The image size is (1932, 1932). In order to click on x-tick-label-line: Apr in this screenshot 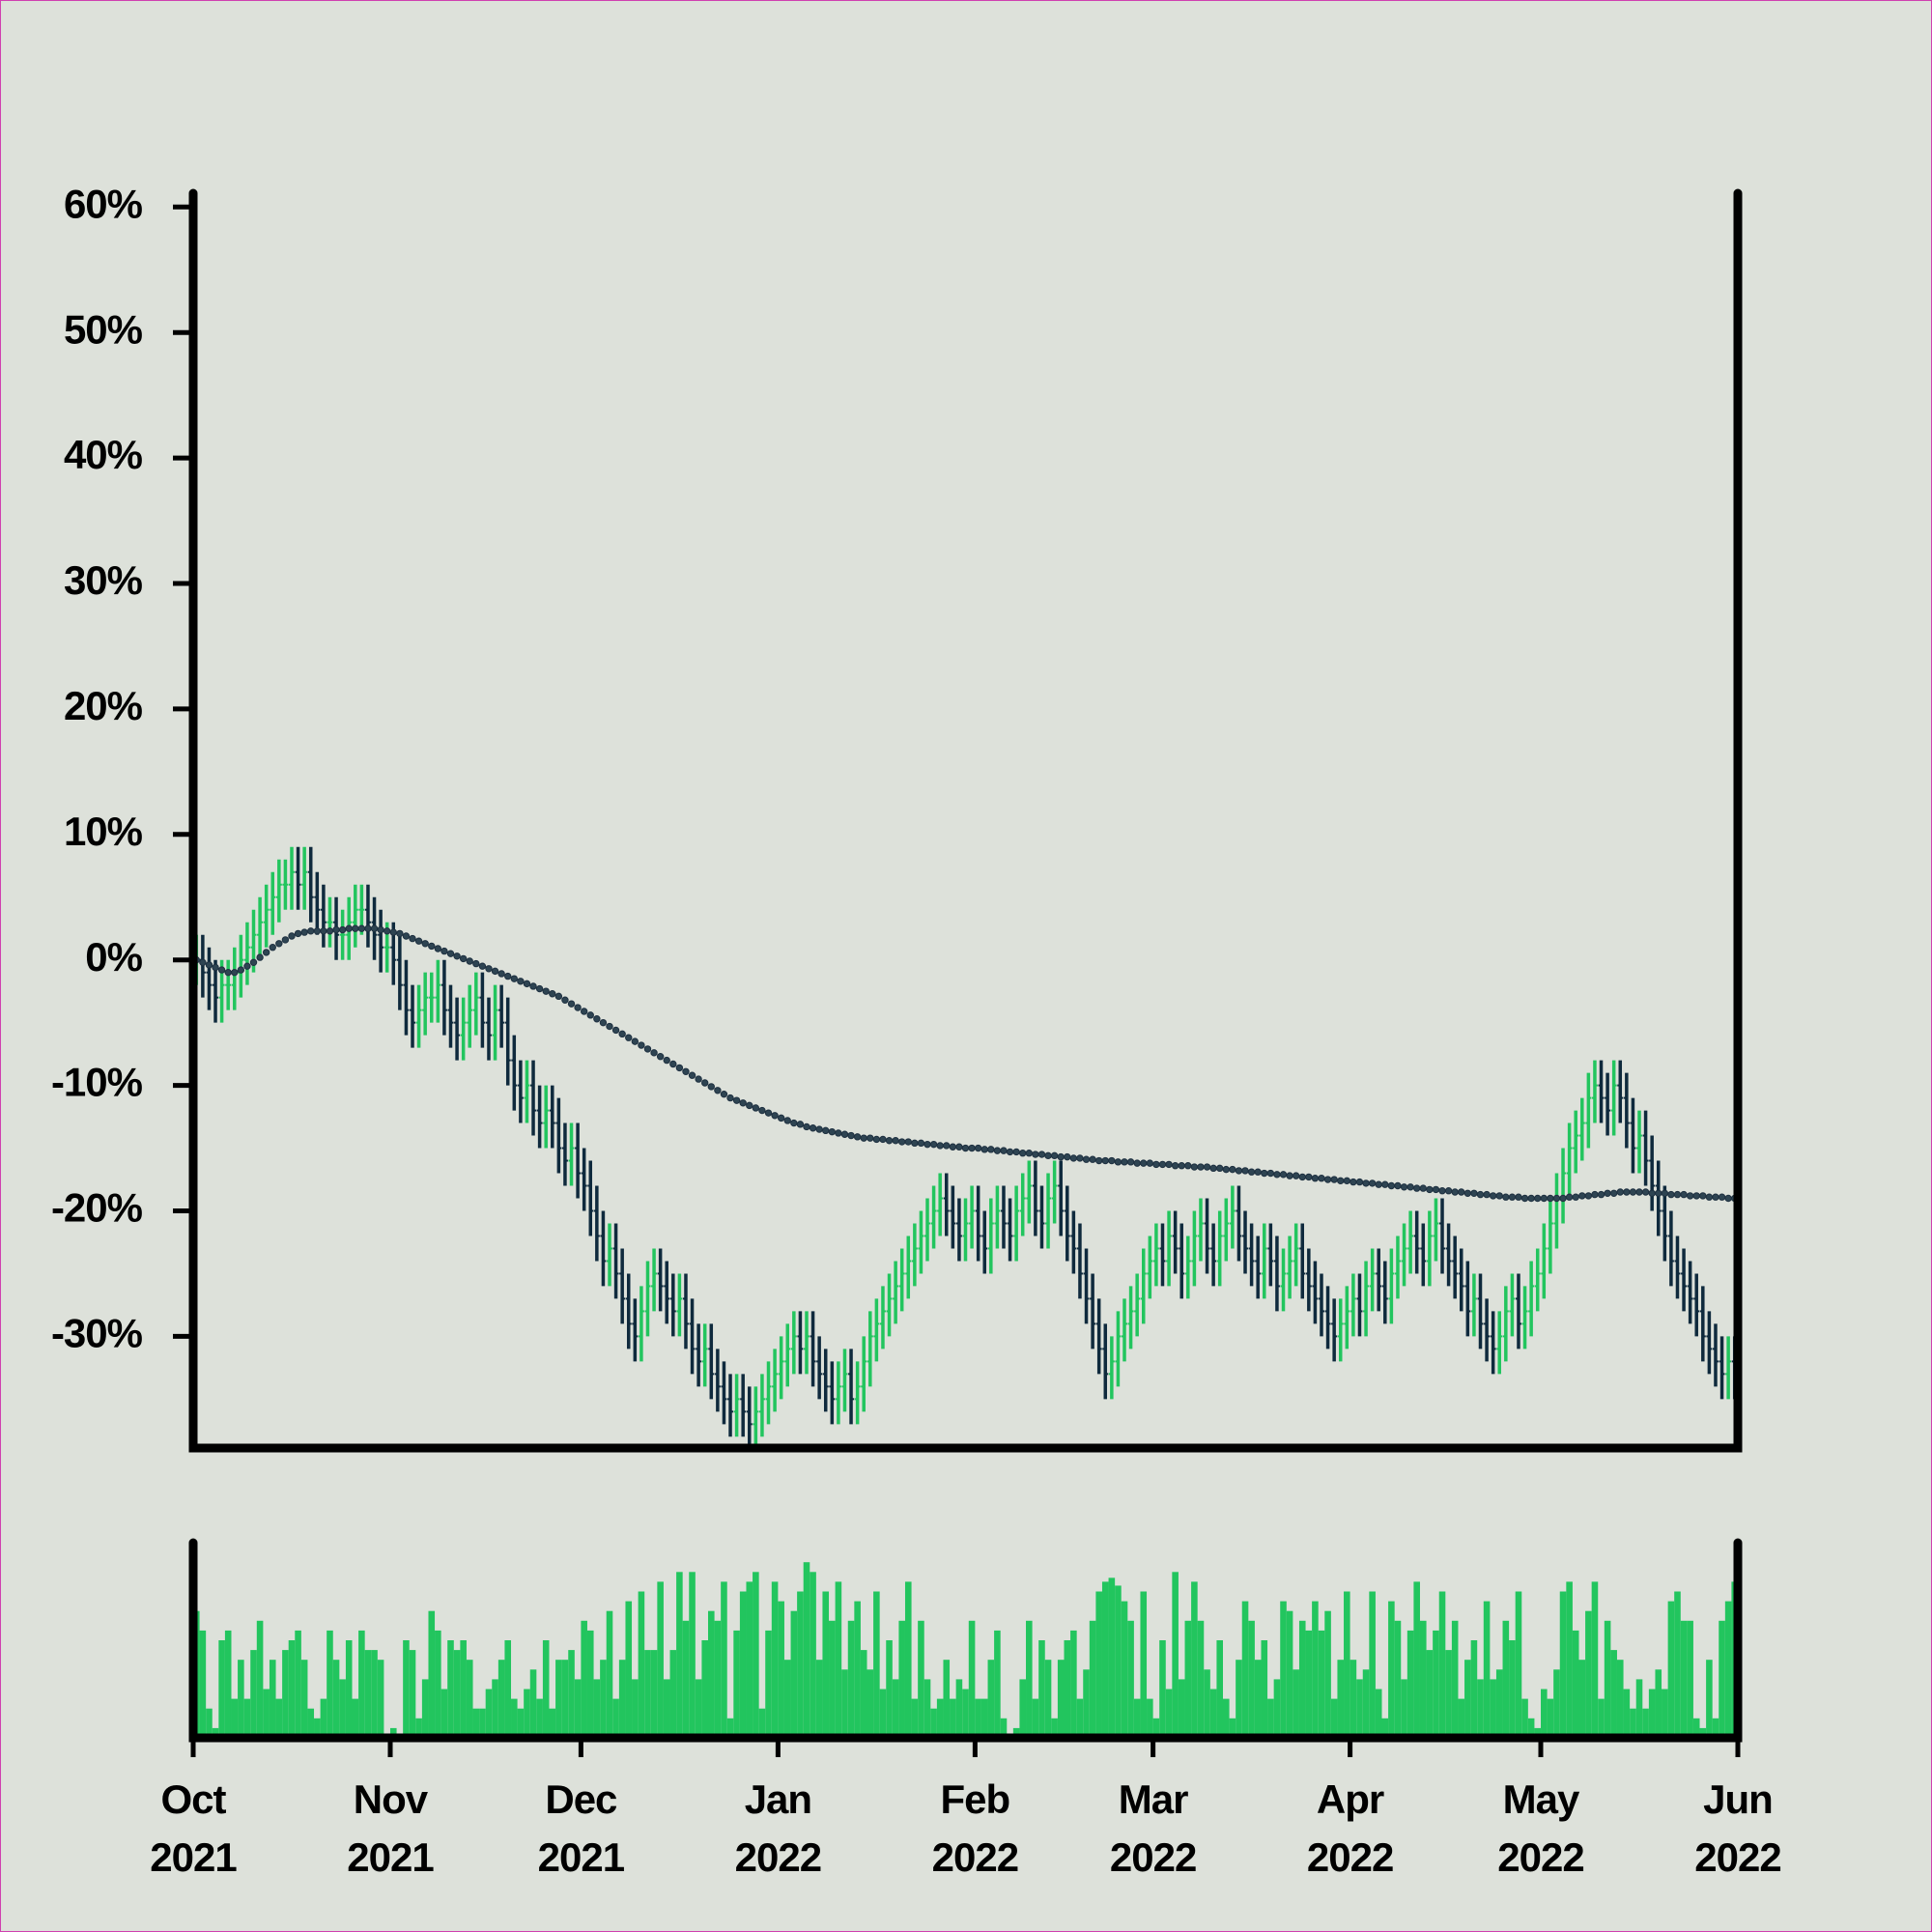, I will do `click(1350, 1799)`.